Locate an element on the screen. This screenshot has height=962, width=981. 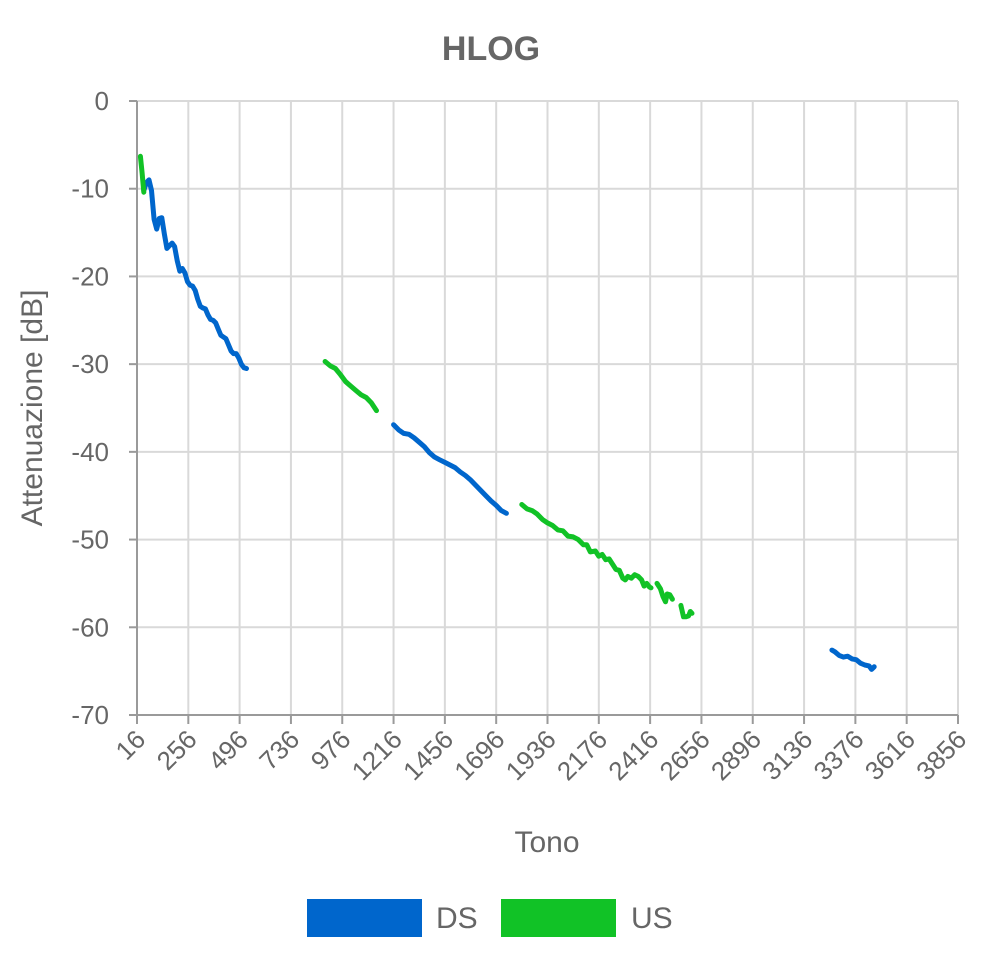
chart-title: HLOG is located at coordinates (491, 49).